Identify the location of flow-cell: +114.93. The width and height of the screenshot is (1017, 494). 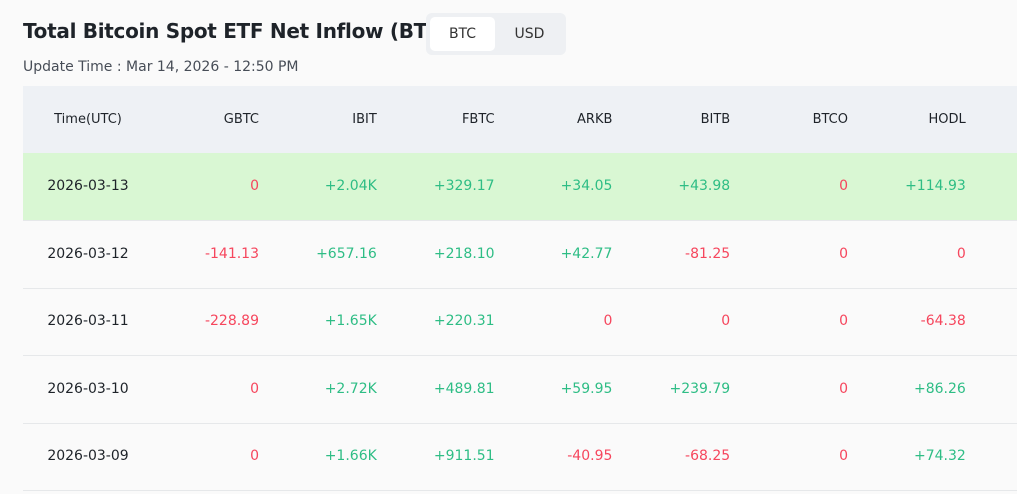
(935, 186).